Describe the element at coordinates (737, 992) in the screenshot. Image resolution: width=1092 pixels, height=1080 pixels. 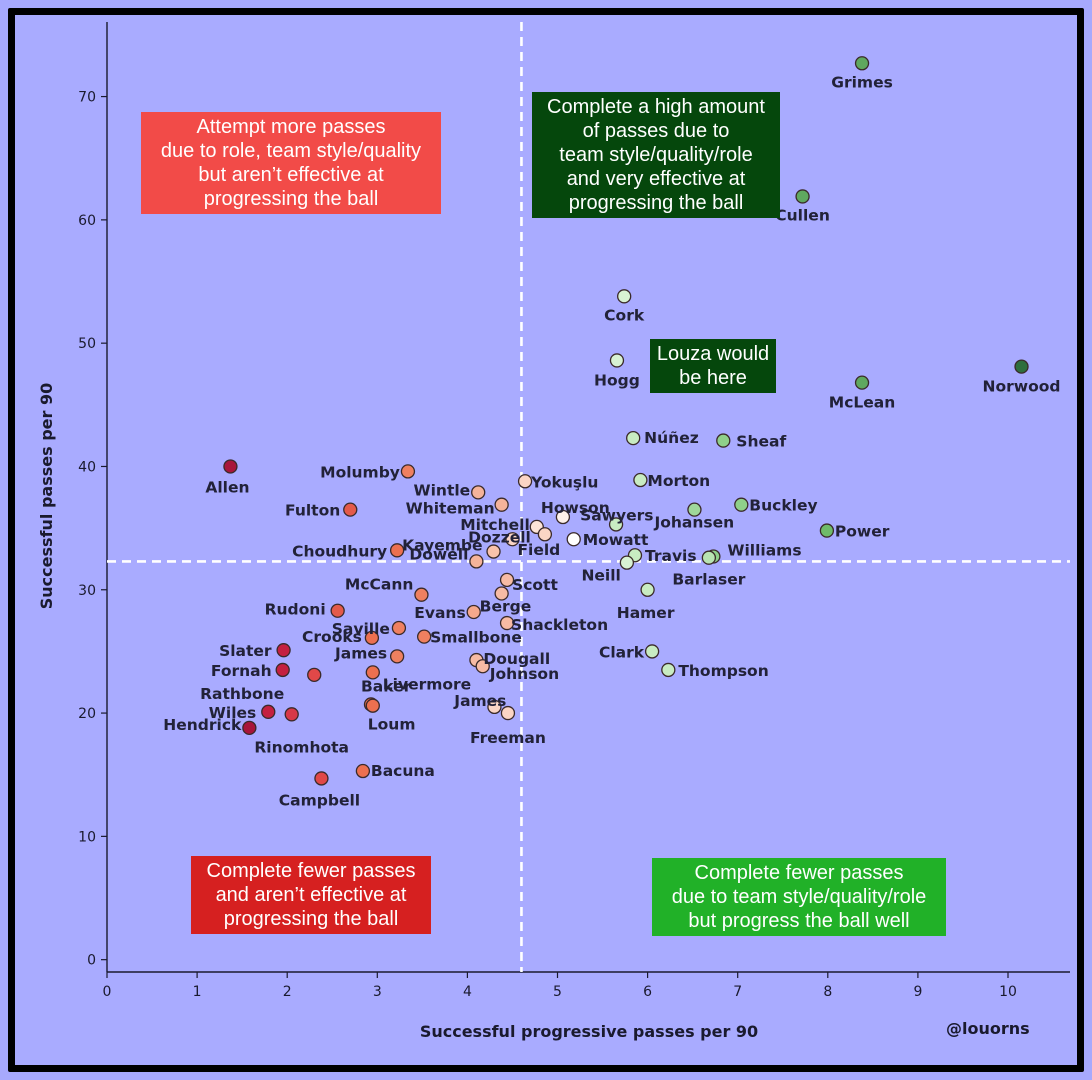
I see `x-tick-label: 7` at that location.